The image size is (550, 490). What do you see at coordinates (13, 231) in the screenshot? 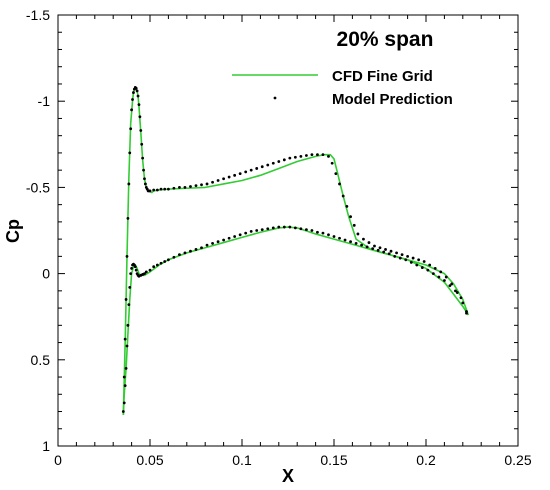
I see `y-axis-title: Cp` at bounding box center [13, 231].